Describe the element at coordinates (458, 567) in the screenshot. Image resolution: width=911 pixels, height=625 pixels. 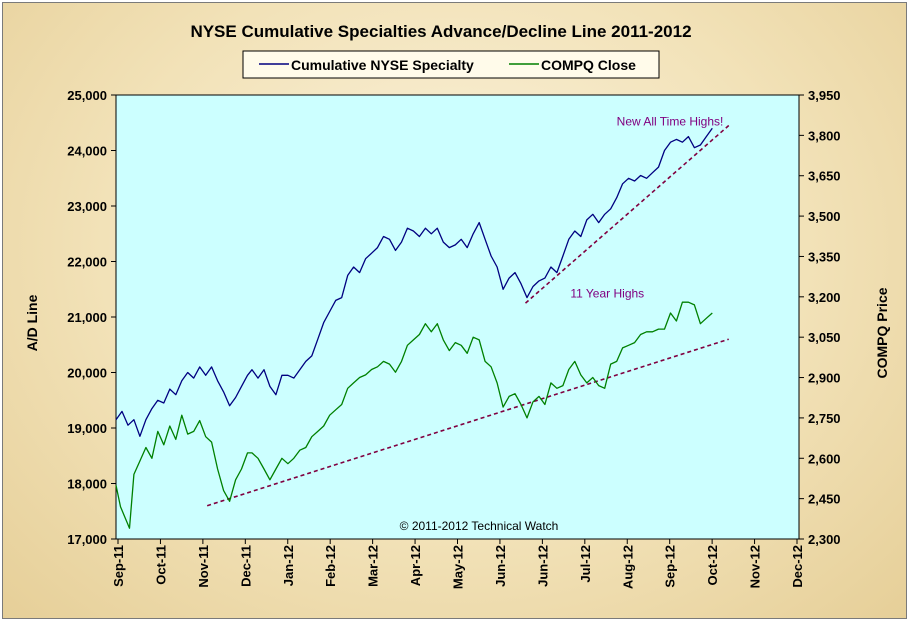
I see `x-tick-label: May-12` at that location.